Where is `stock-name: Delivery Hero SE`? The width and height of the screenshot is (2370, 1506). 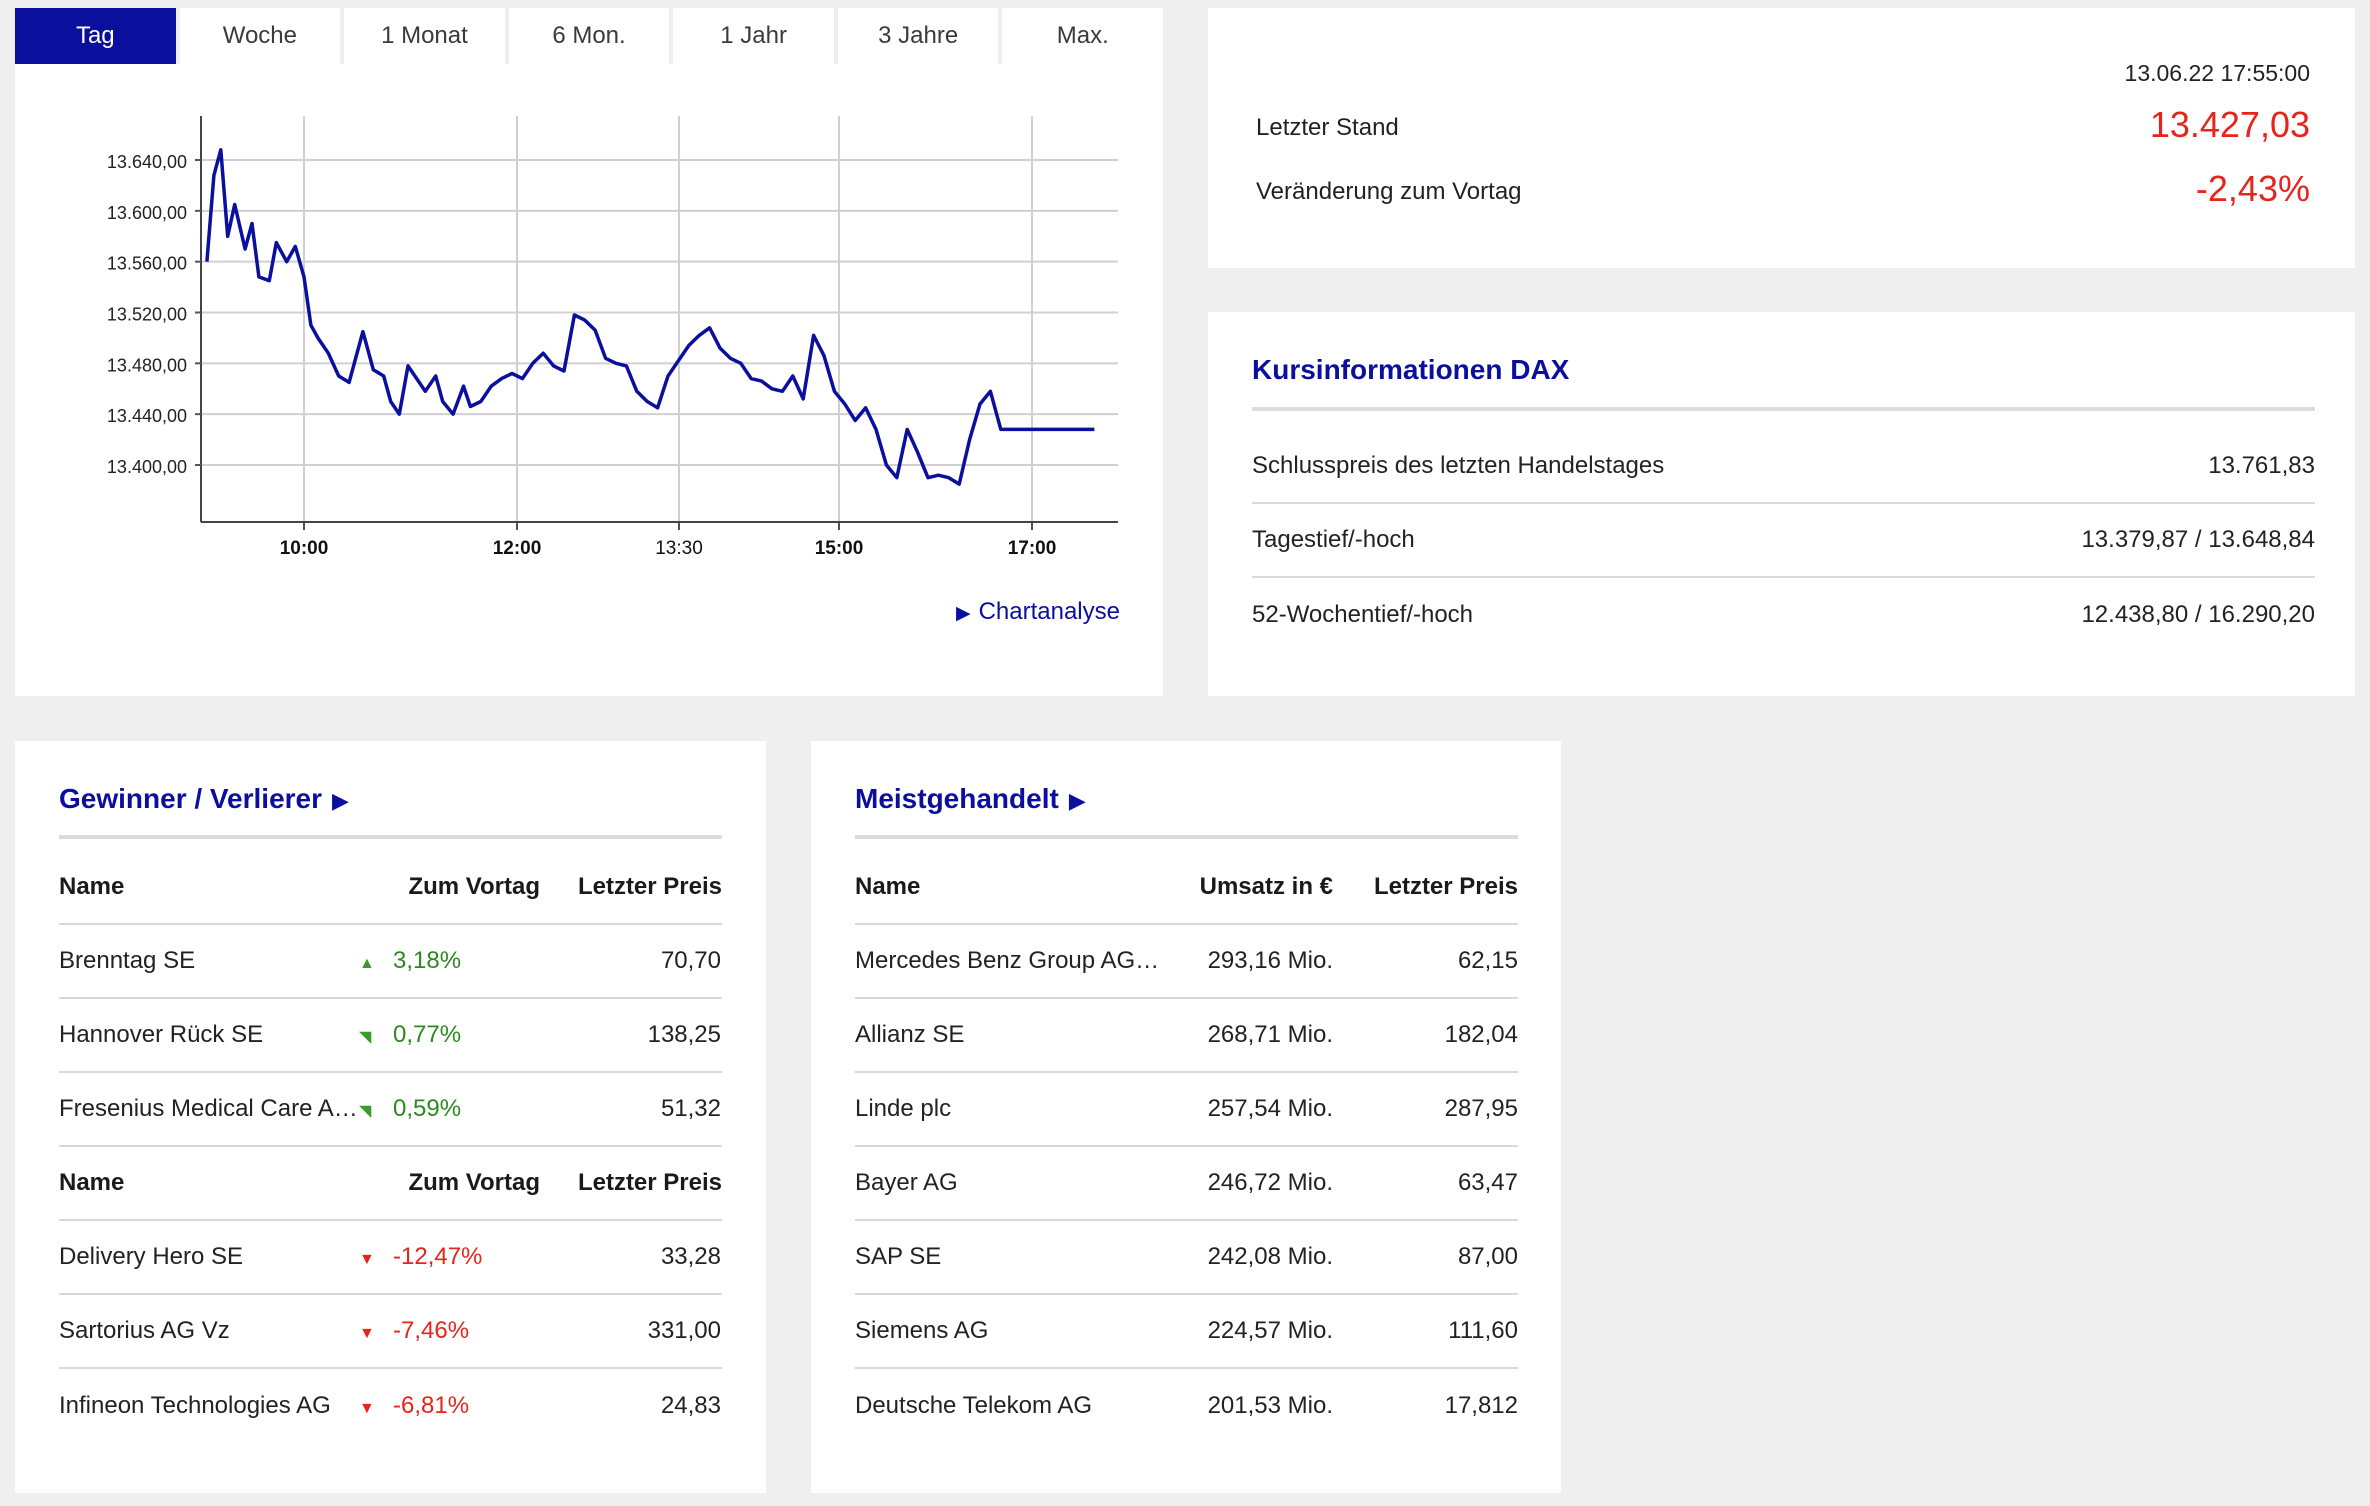
stock-name: Delivery Hero SE is located at coordinates (151, 1256).